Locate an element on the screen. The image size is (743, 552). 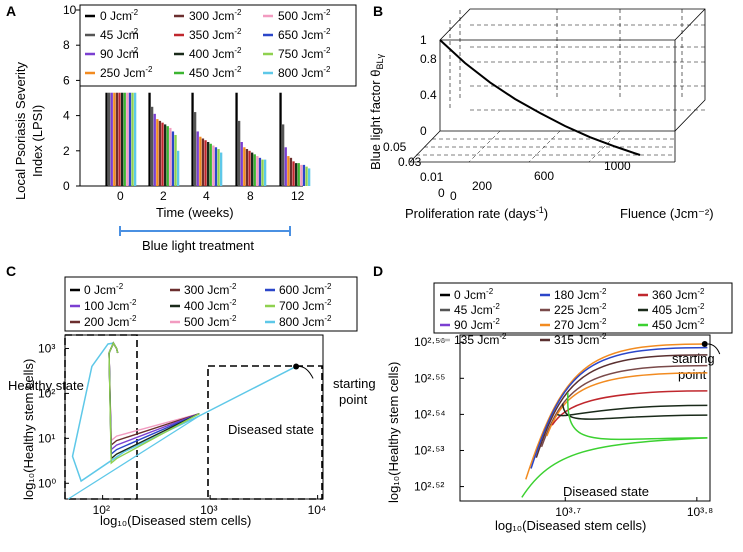
legend-a-entry-8-exp: -2 is located at coordinates (327, 12).